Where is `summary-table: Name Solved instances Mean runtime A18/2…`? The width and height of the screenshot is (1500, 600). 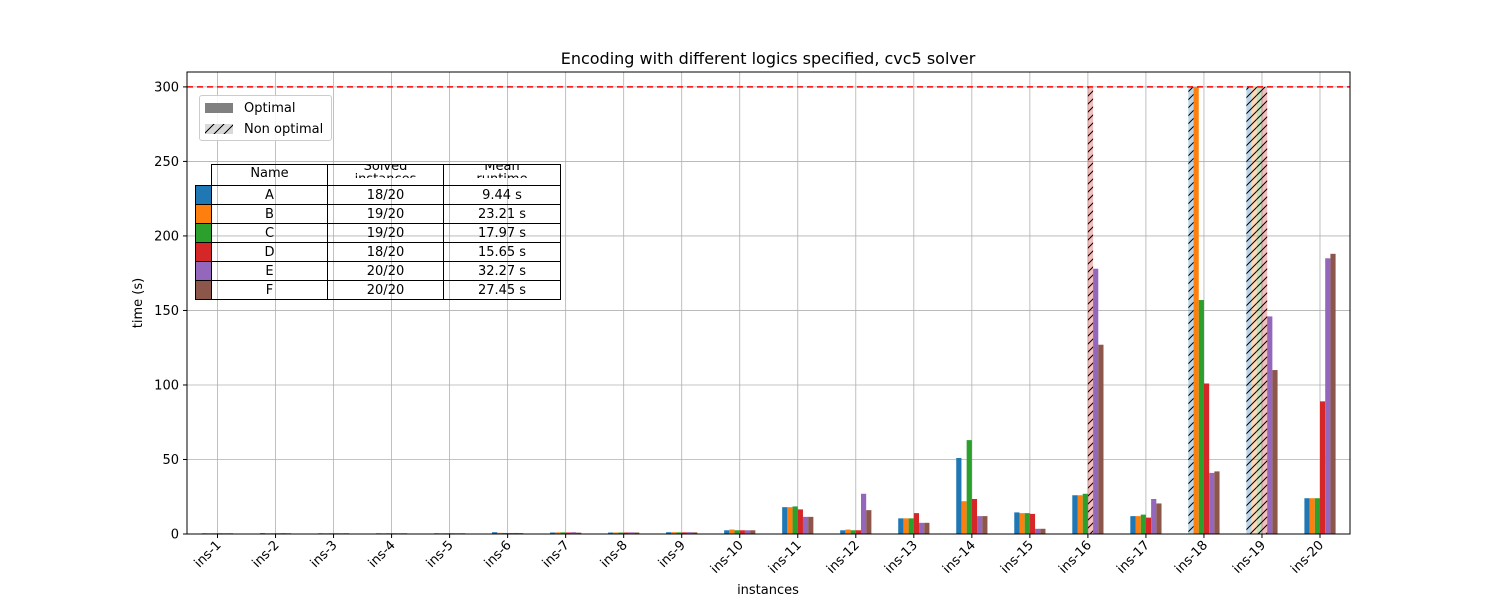
summary-table: Name Solved instances Mean runtime A18/2… is located at coordinates (378, 232).